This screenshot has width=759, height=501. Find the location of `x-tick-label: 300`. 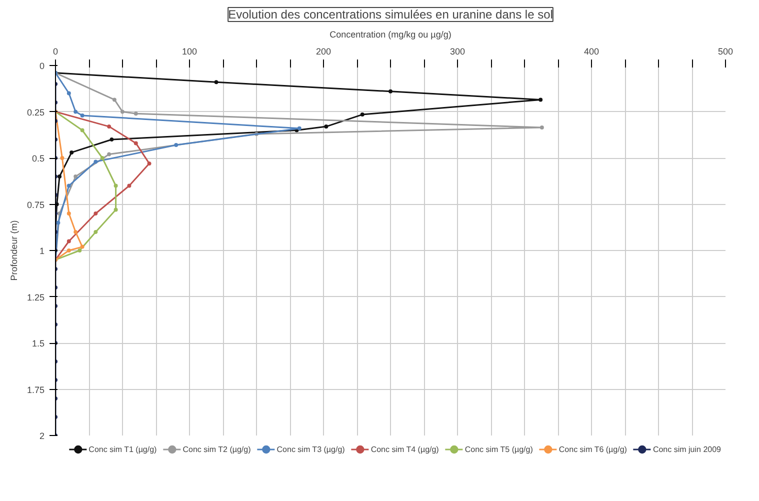

x-tick-label: 300 is located at coordinates (458, 51).